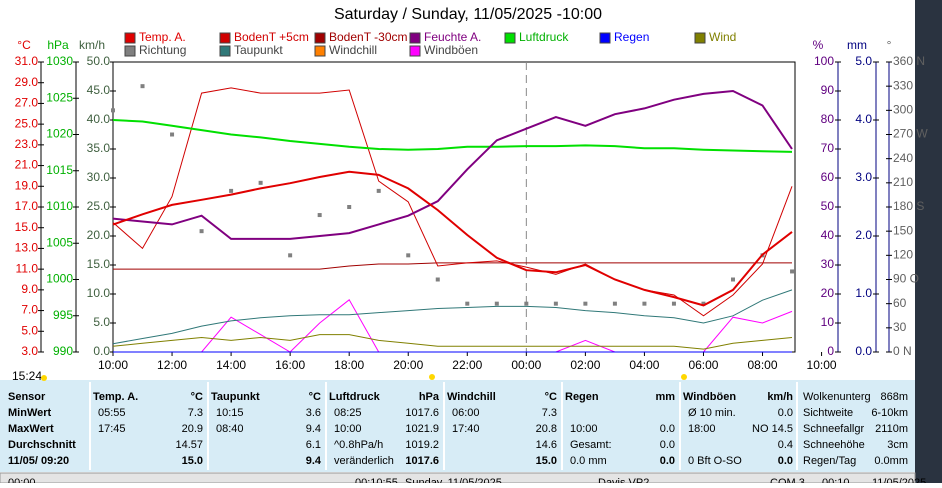  What do you see at coordinates (863, 293) in the screenshot?
I see `y-tick-label: 1.0` at bounding box center [863, 293].